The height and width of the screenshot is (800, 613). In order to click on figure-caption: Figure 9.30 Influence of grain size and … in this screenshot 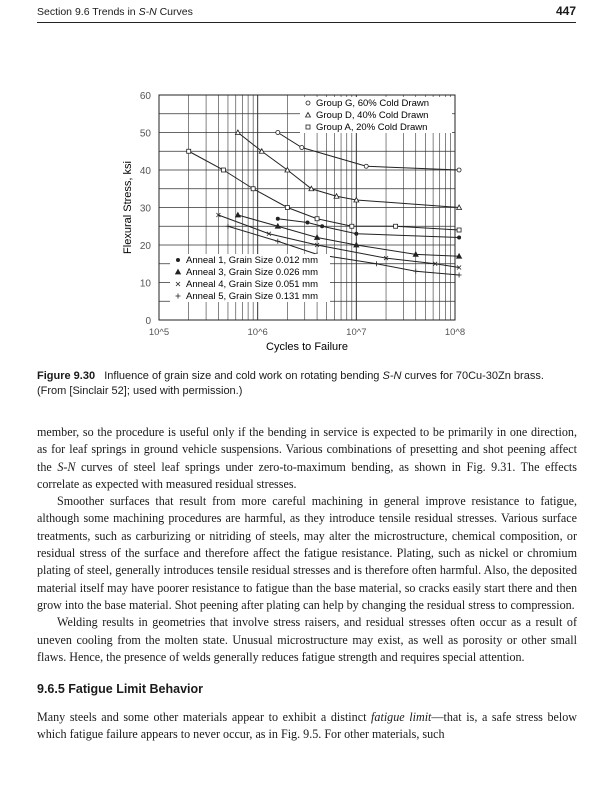, I will do `click(290, 383)`.